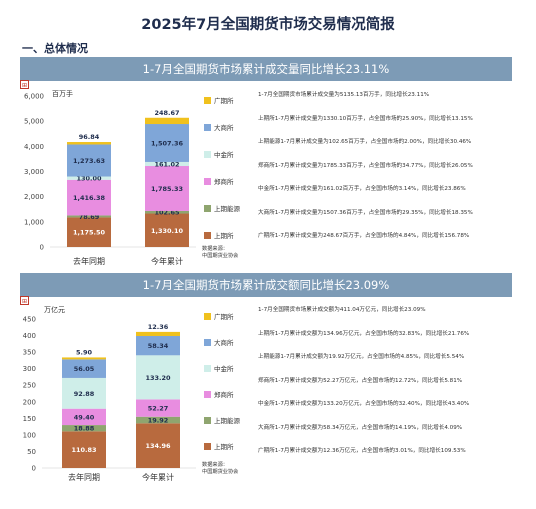  I want to click on note-text: 1-7月全国期货市场累计成交额为411.04万亿元，同比增长23.09%, so click(342, 310).